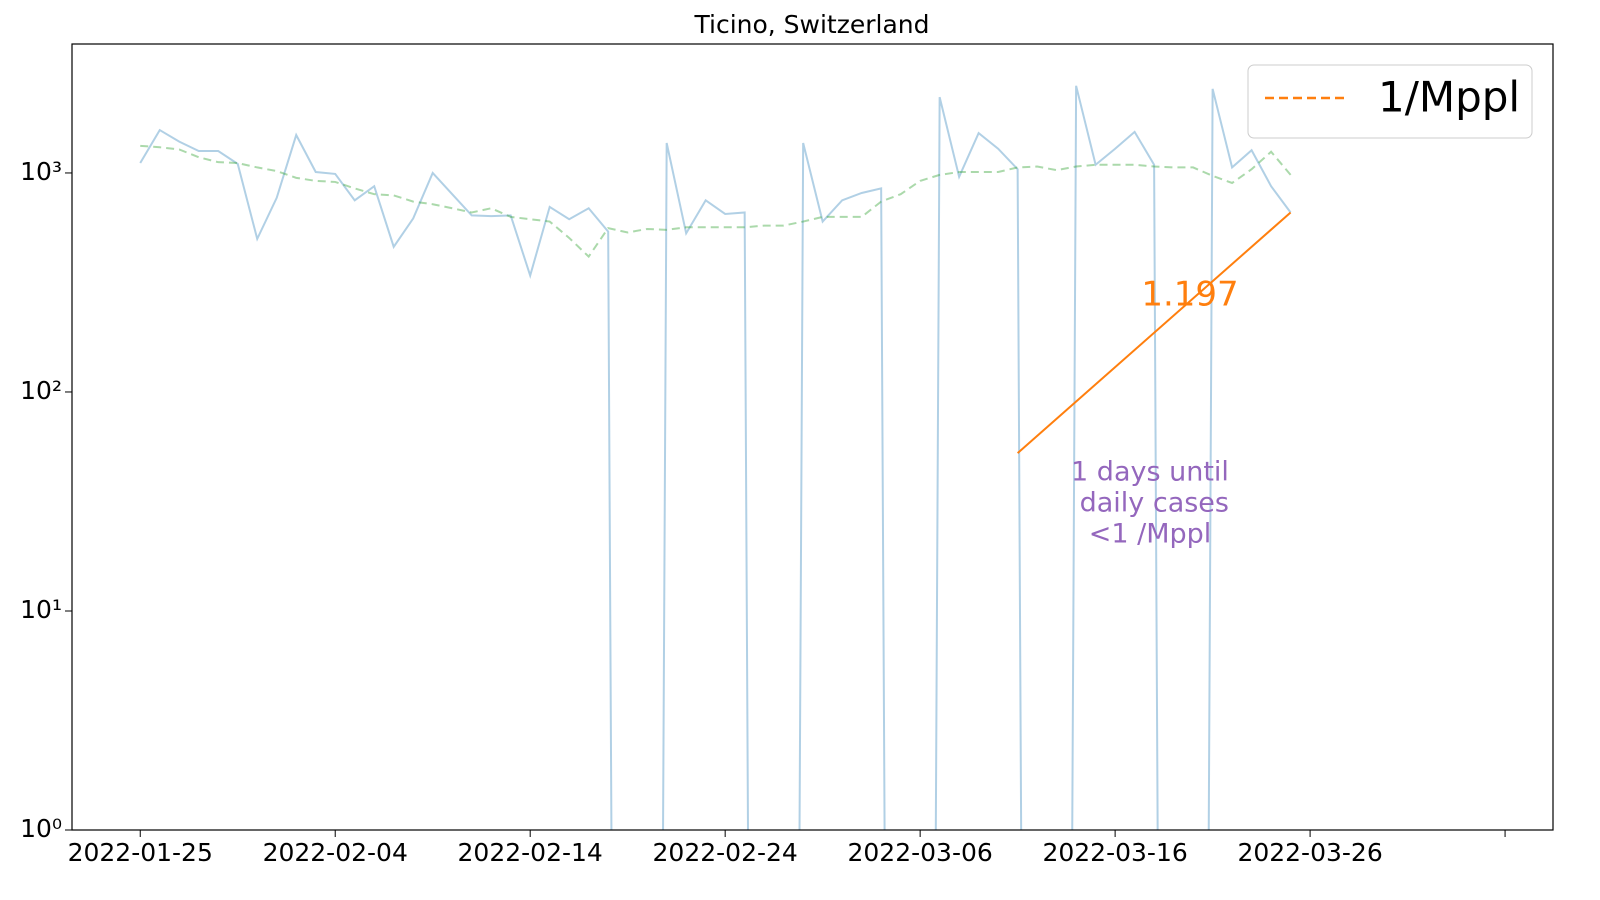 The width and height of the screenshot is (1600, 900). What do you see at coordinates (41, 390) in the screenshot?
I see `y-tick-label: 10²` at bounding box center [41, 390].